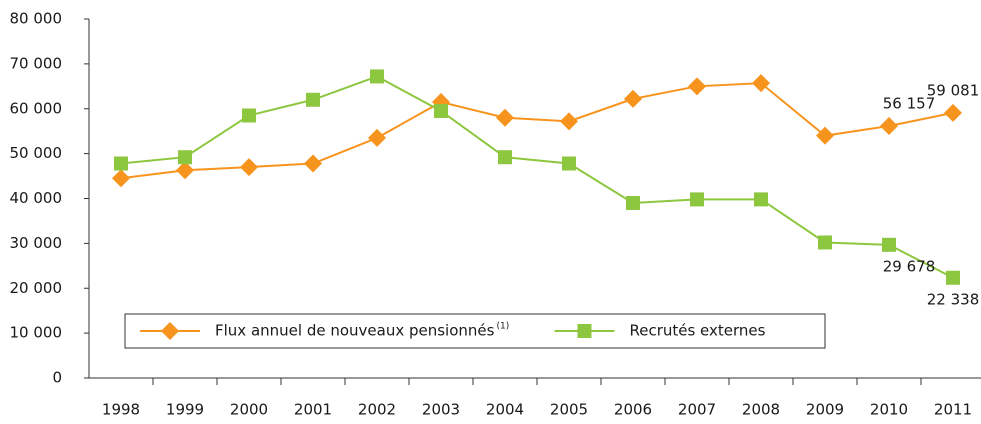 The height and width of the screenshot is (424, 981). I want to click on value-label: 59 081, so click(953, 90).